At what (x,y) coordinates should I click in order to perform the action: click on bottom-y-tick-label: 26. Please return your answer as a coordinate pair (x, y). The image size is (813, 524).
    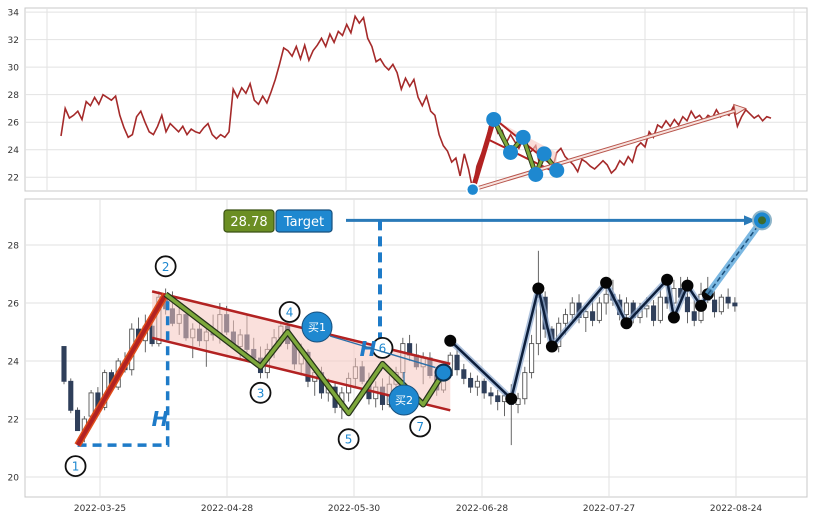
    Looking at the image, I should click on (14, 305).